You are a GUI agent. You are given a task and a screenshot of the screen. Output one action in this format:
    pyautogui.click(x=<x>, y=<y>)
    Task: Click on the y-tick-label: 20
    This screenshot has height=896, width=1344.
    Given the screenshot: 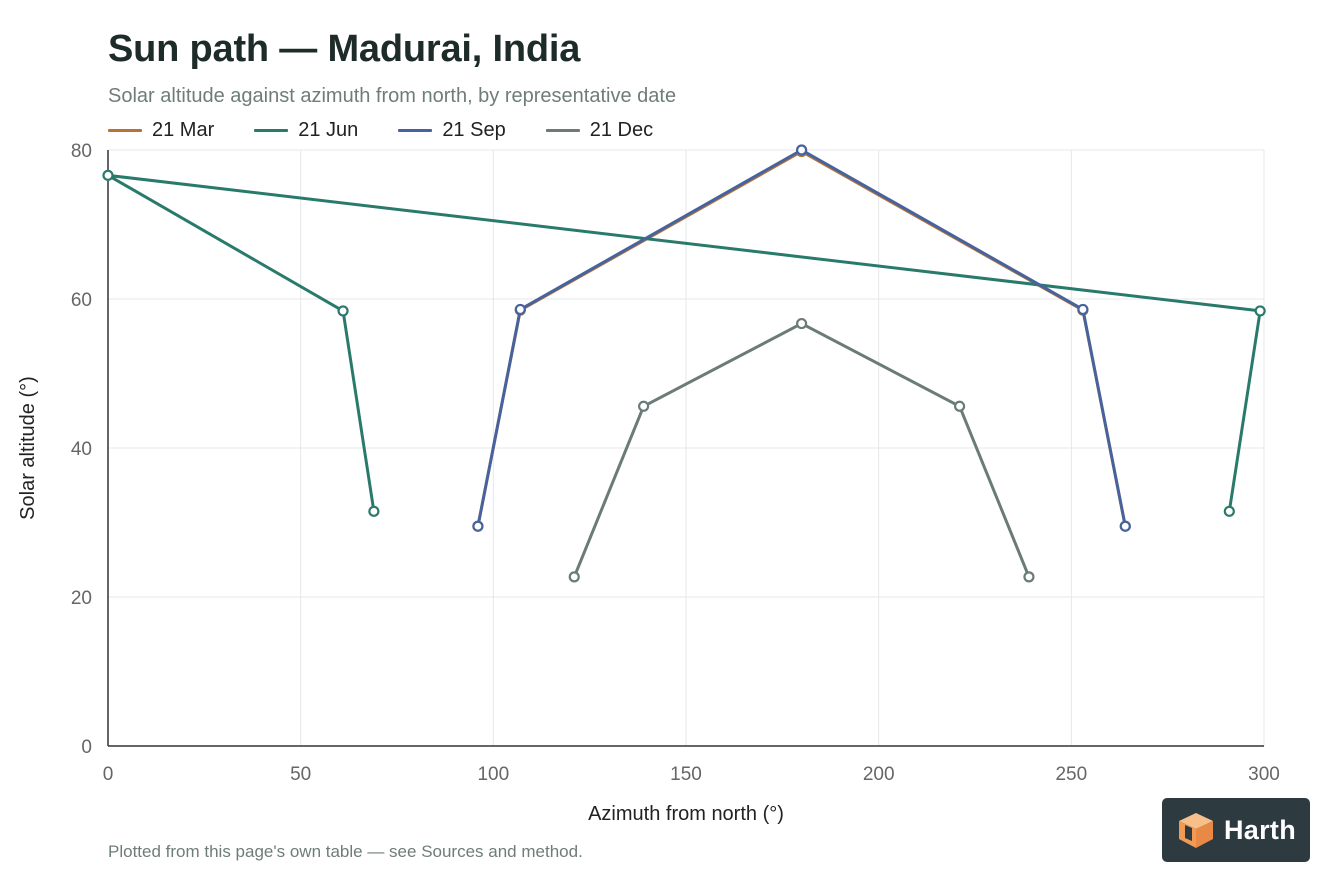 What is the action you would take?
    pyautogui.click(x=81, y=598)
    